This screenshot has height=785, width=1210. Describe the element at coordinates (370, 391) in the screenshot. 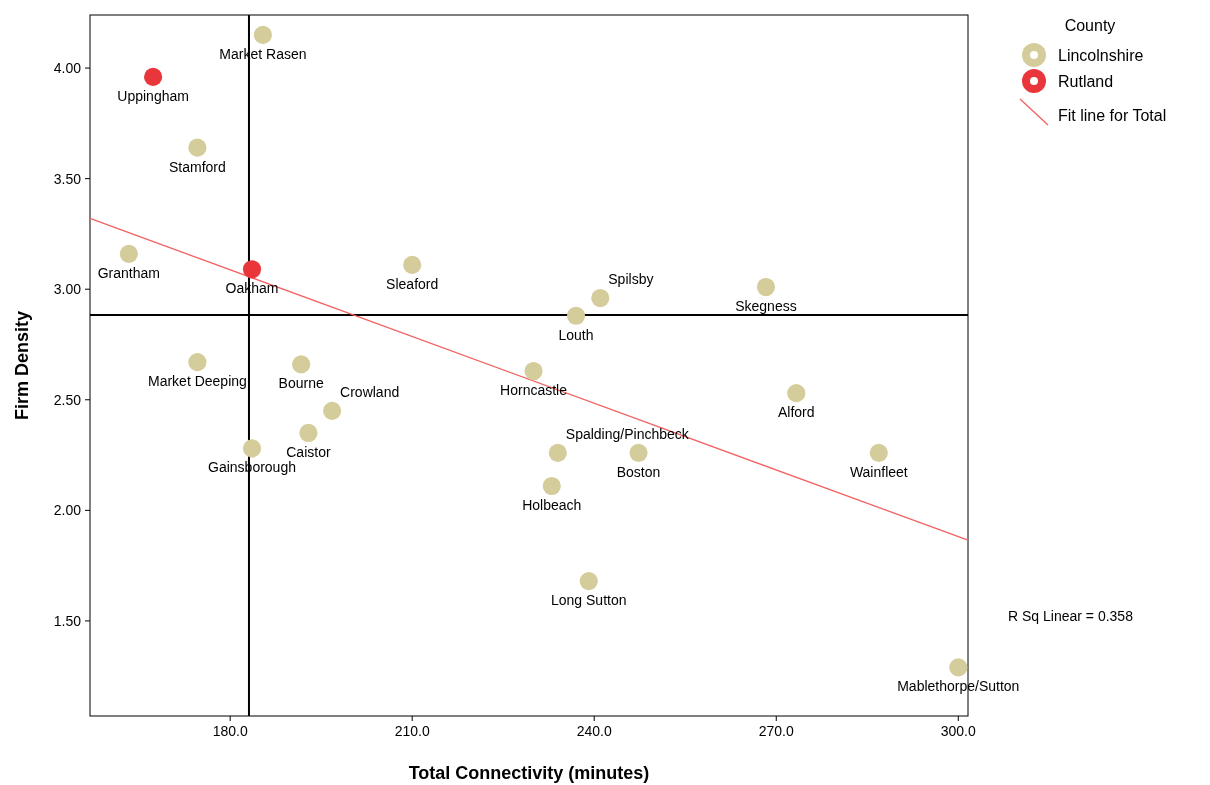

I see `annotation: Crowland` at that location.